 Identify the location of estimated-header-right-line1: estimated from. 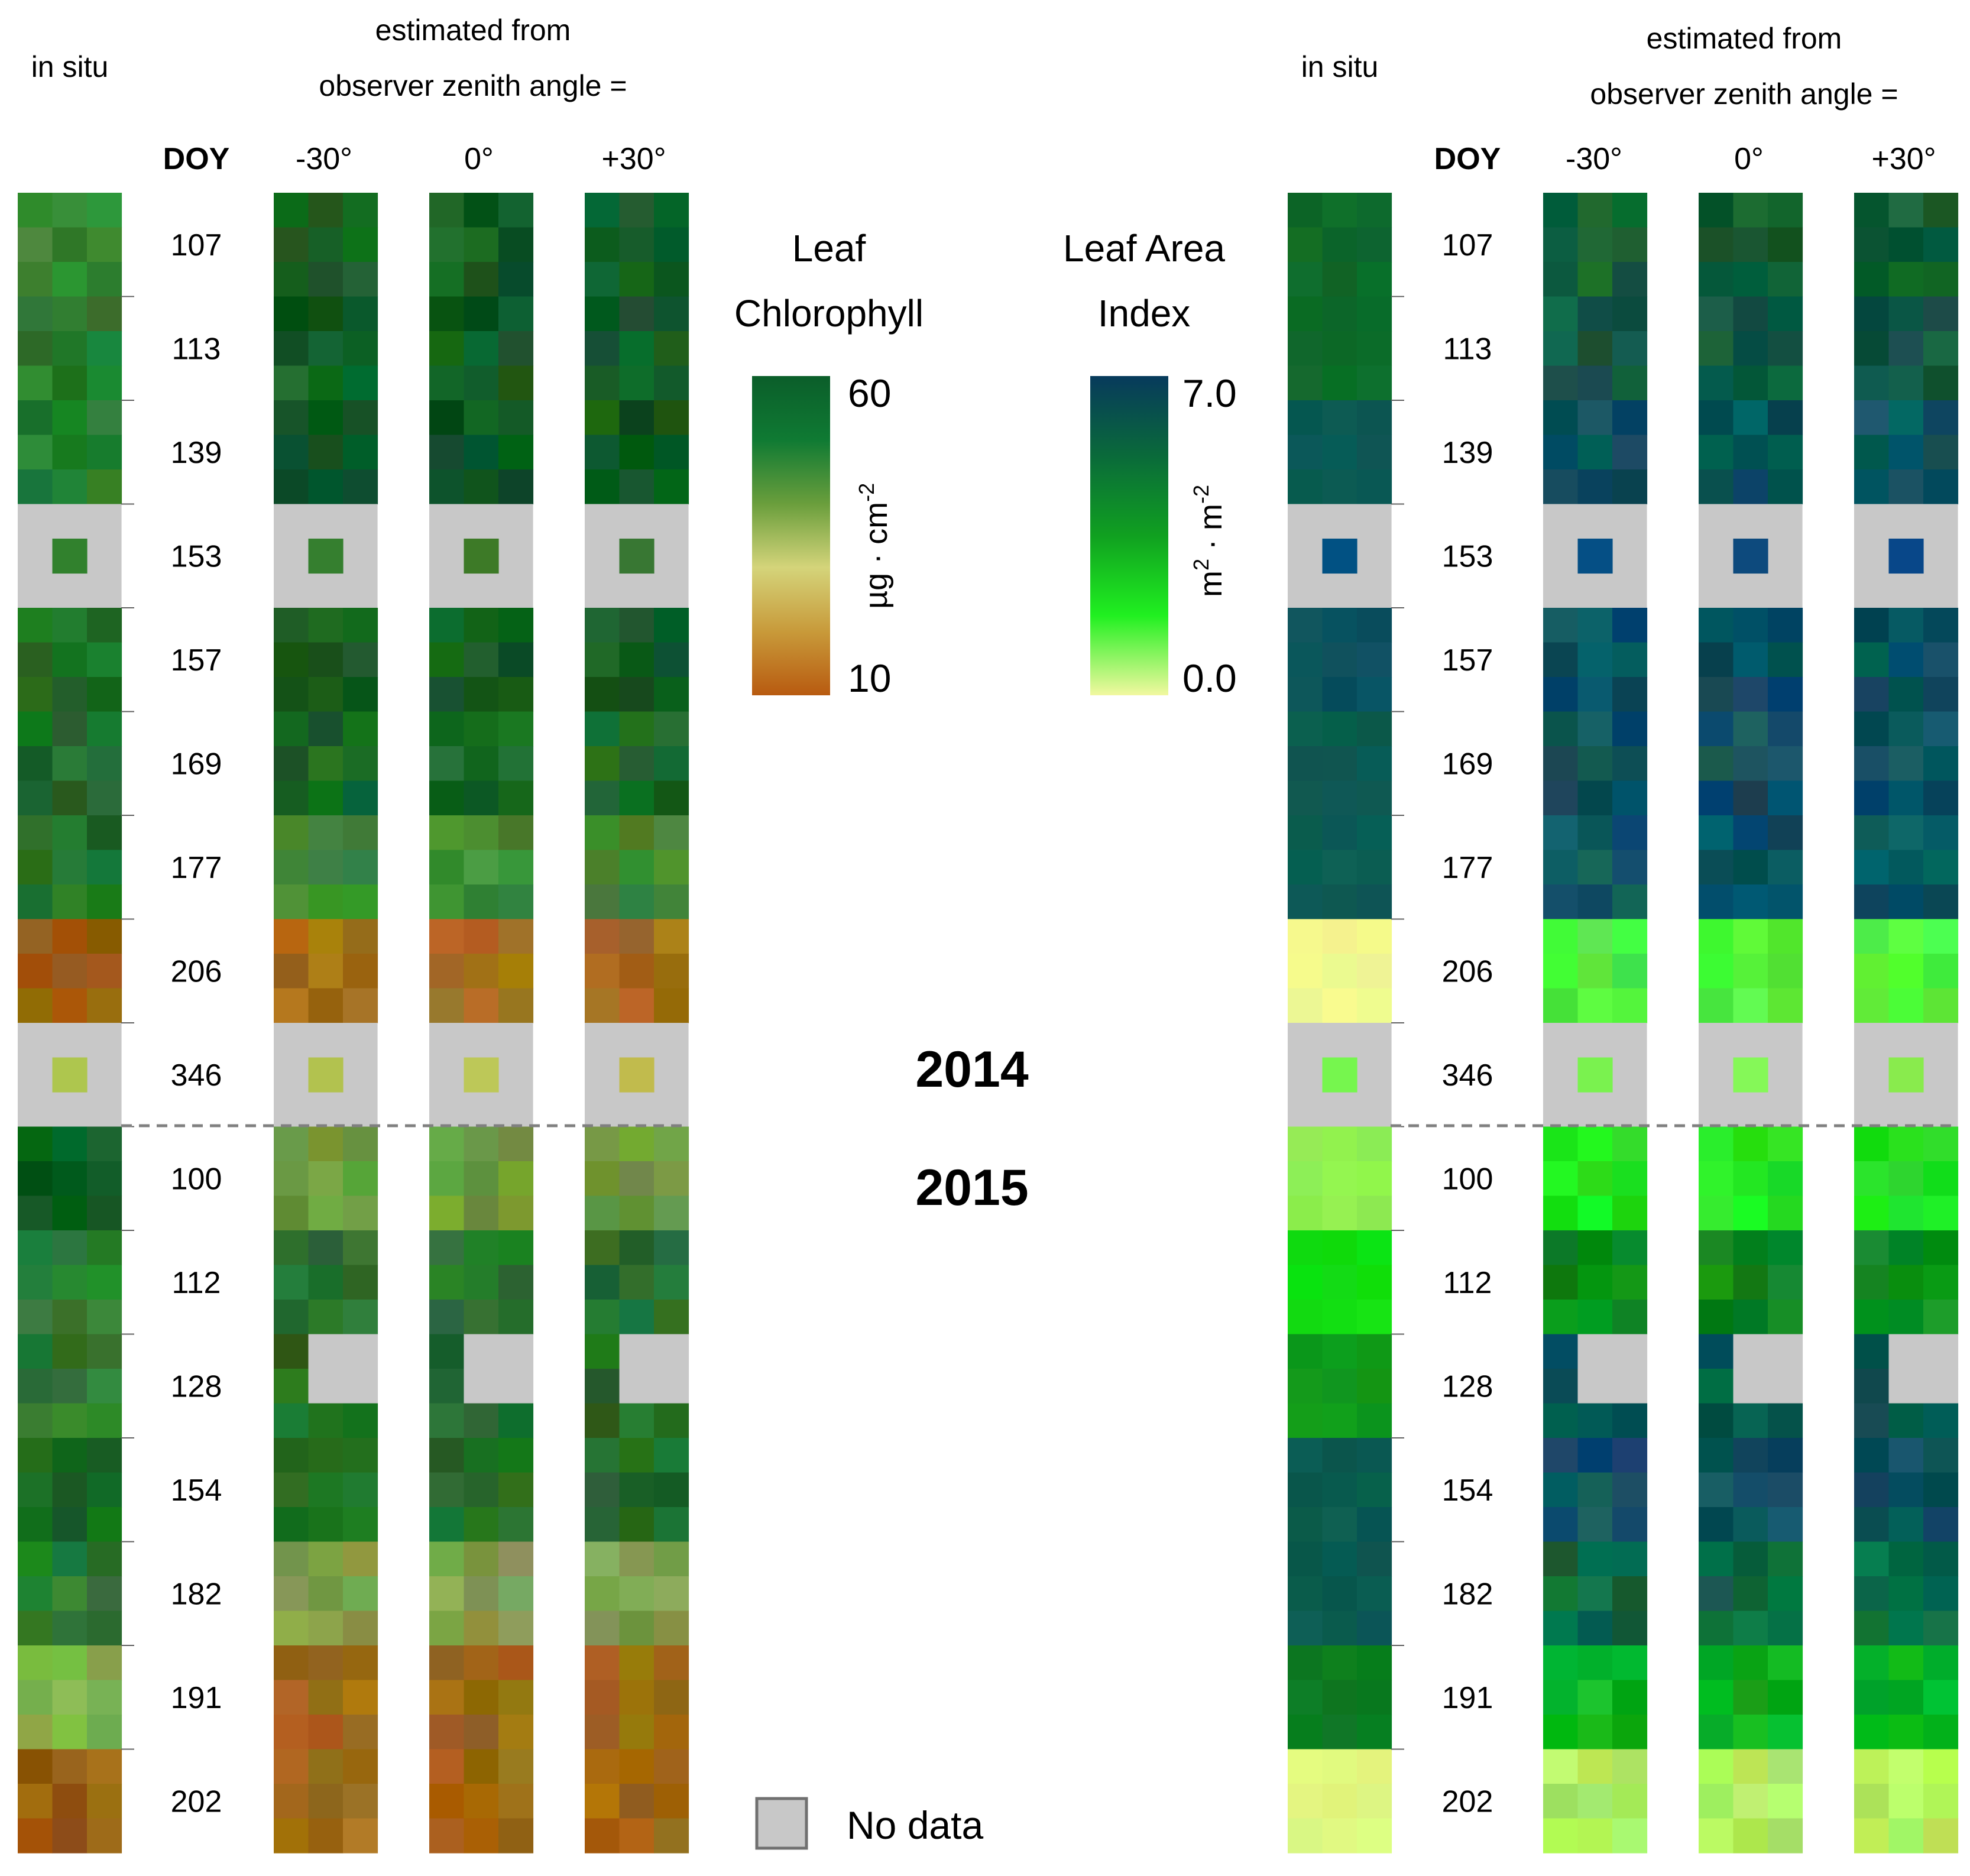
(1744, 38).